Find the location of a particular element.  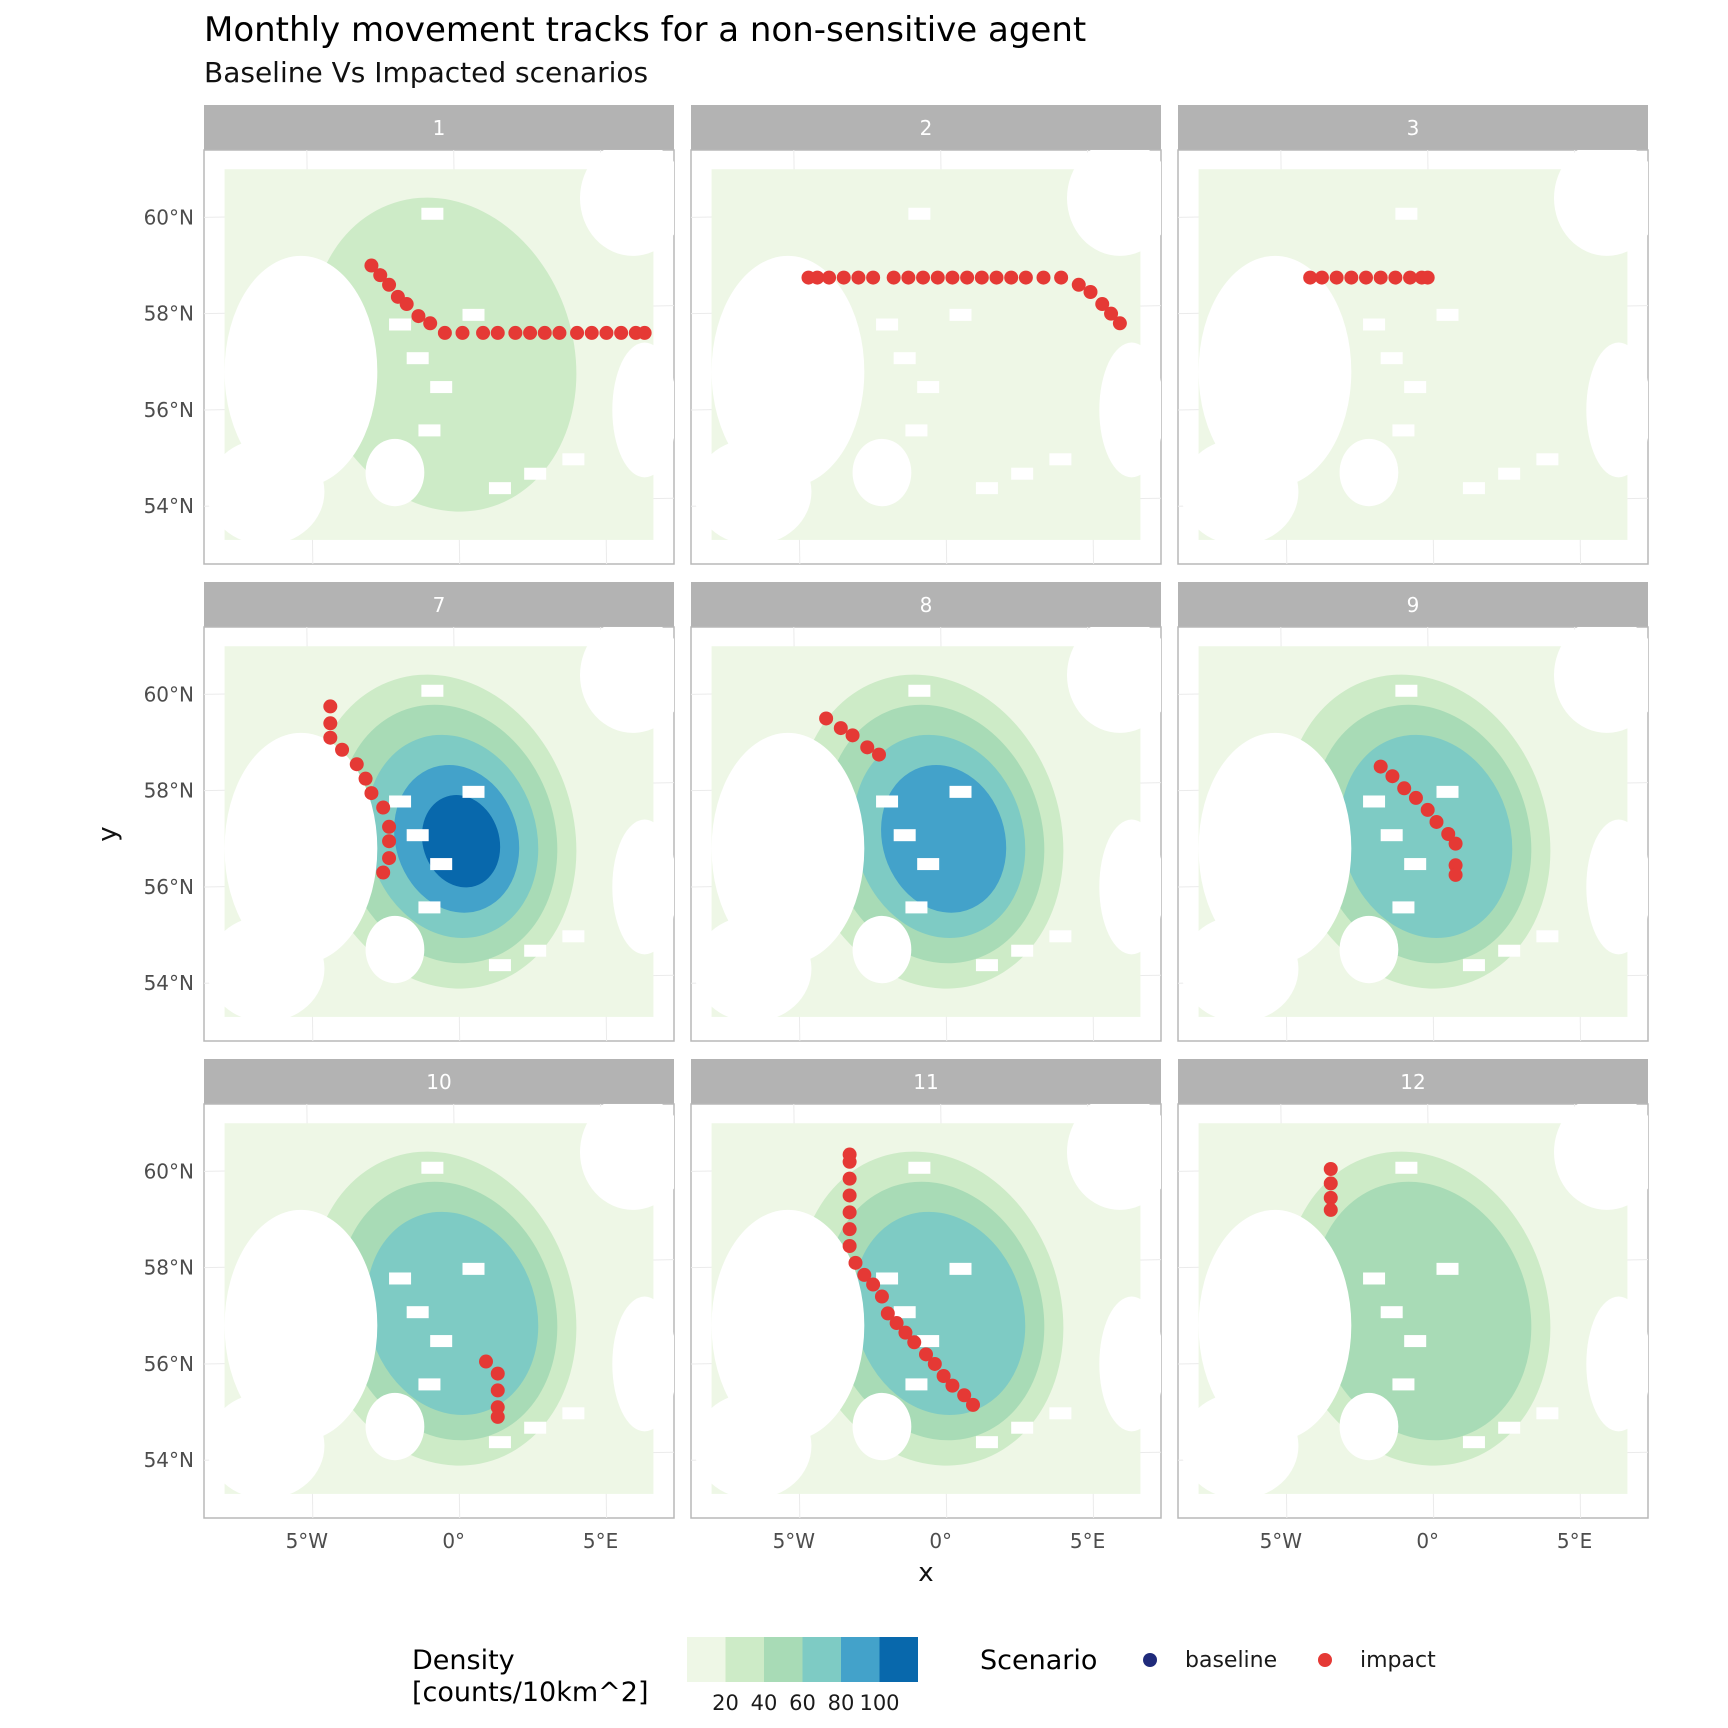

x-axis-title: x is located at coordinates (925, 1573).